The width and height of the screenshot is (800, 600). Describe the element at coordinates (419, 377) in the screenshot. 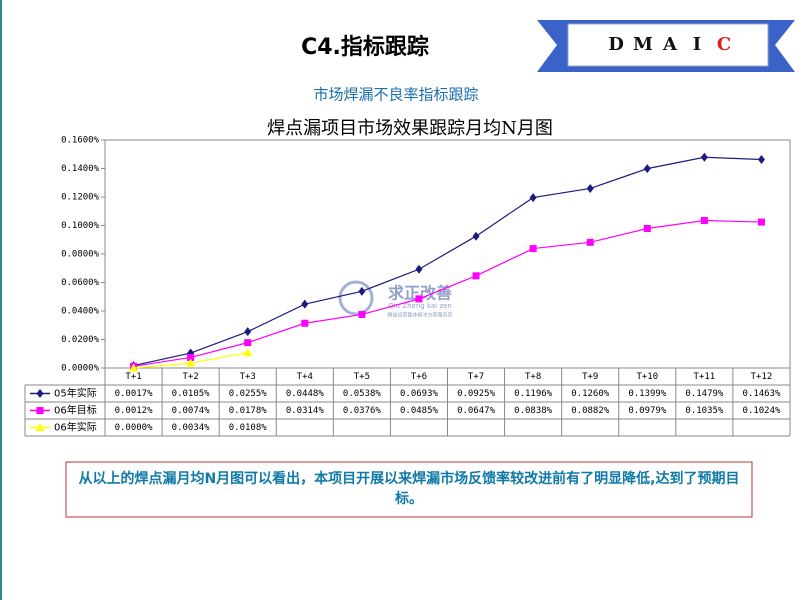

I see `x-tick-label: T+6` at that location.